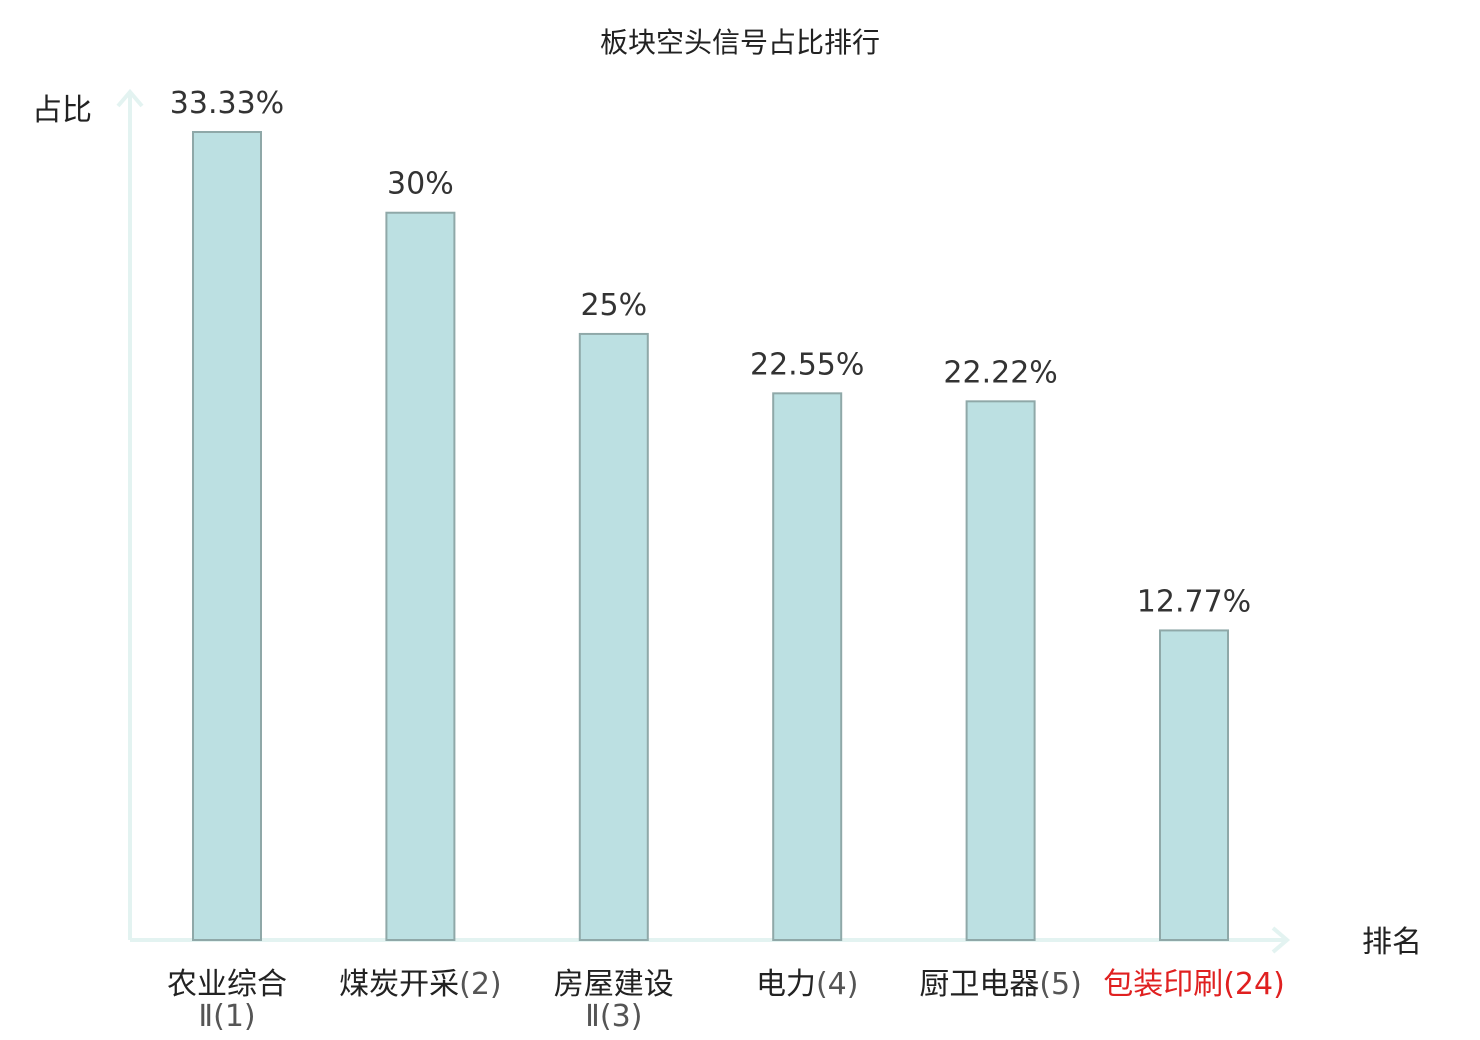 Image resolution: width=1480 pixels, height=1040 pixels. I want to click on value-label-5: 22.22%, so click(1000, 372).